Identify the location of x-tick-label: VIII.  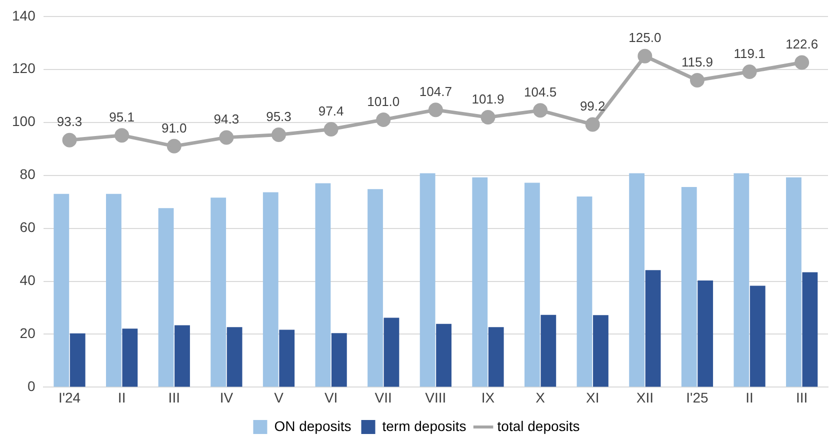
(435, 397).